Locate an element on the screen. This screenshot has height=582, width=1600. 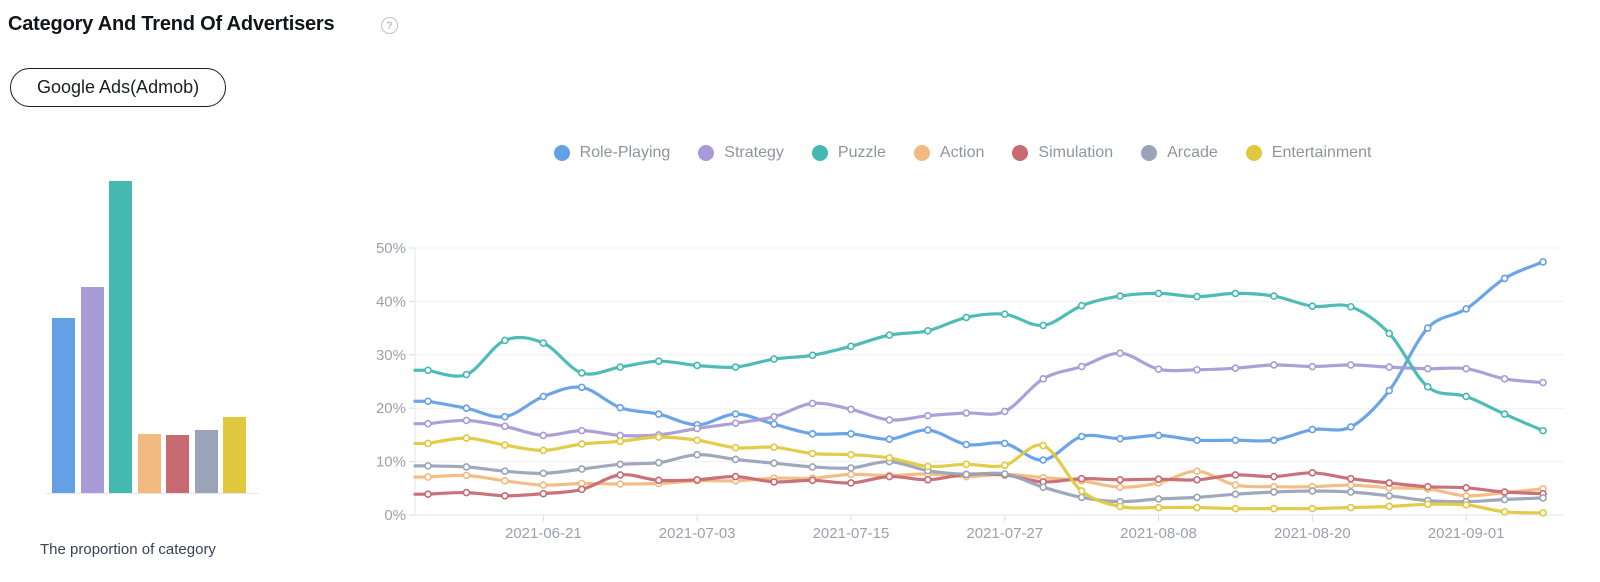
bar-strategy is located at coordinates (92, 389).